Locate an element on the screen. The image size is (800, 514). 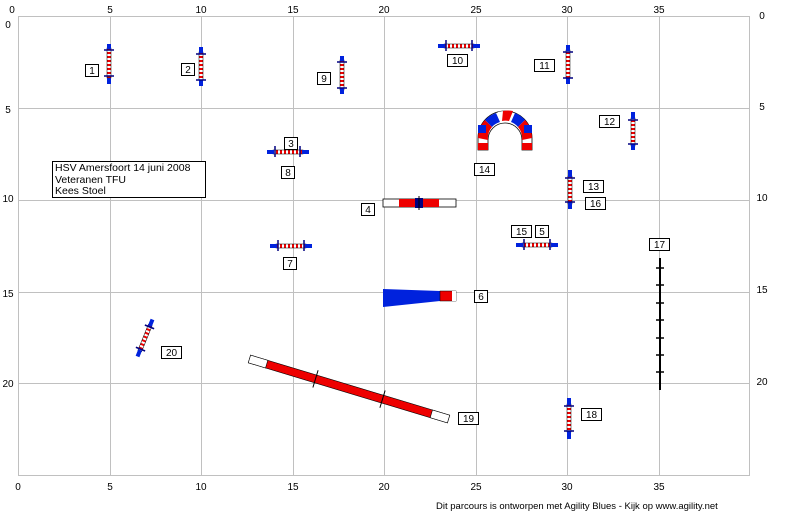
label-11-text: 11 is located at coordinates (544, 66).